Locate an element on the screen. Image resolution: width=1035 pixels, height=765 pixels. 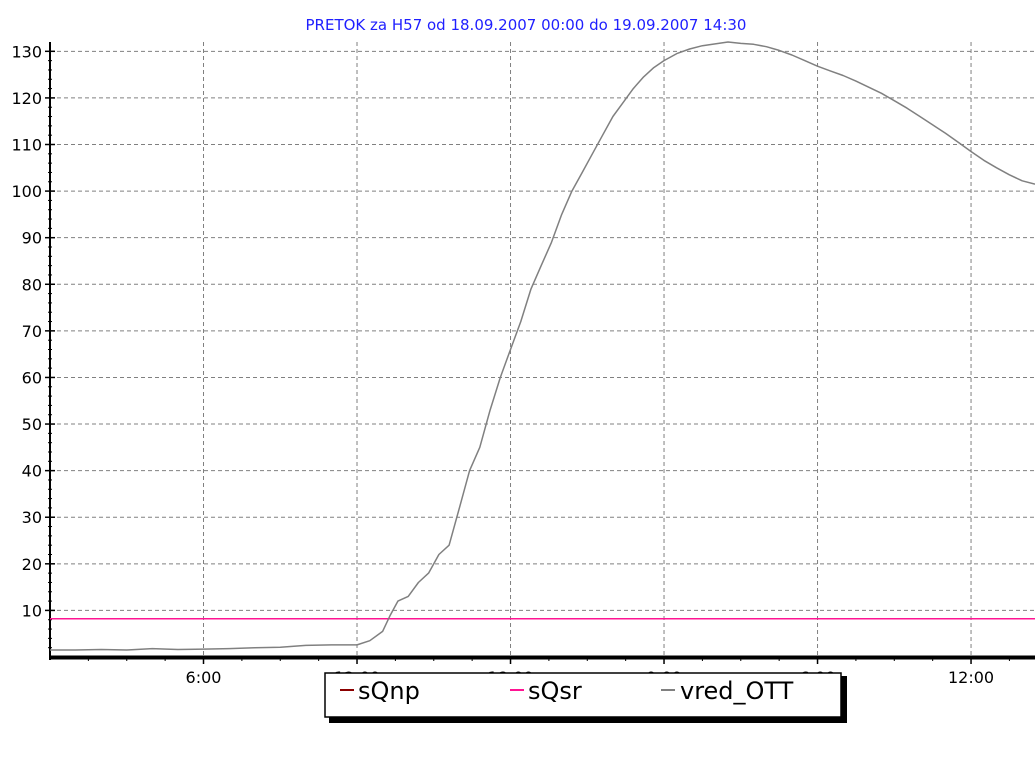
legend-label-sqsr: sQsr is located at coordinates (555, 691).